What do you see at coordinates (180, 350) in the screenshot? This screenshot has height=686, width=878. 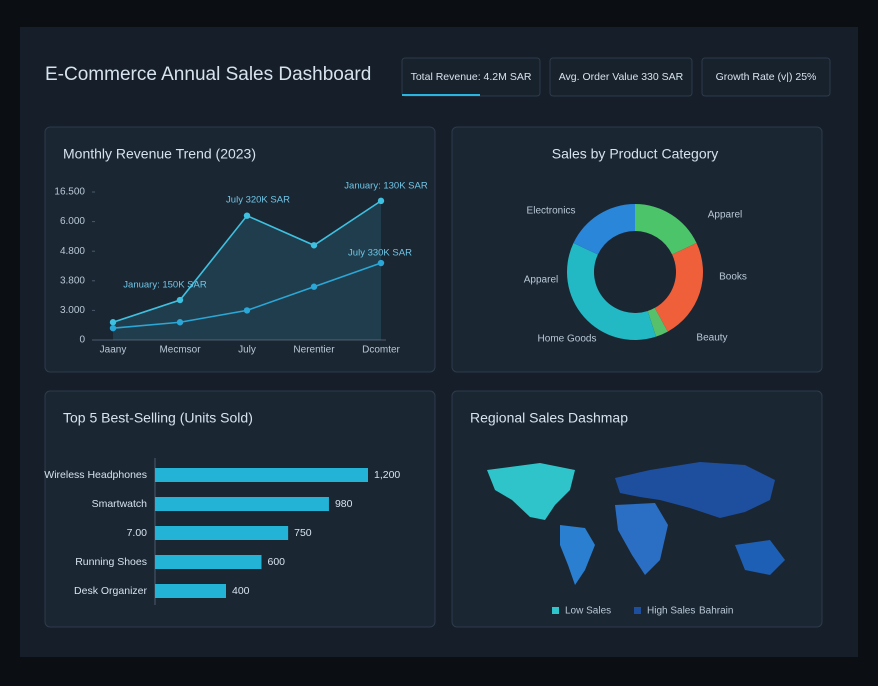 I see `x-tick-label: Mecmsor` at bounding box center [180, 350].